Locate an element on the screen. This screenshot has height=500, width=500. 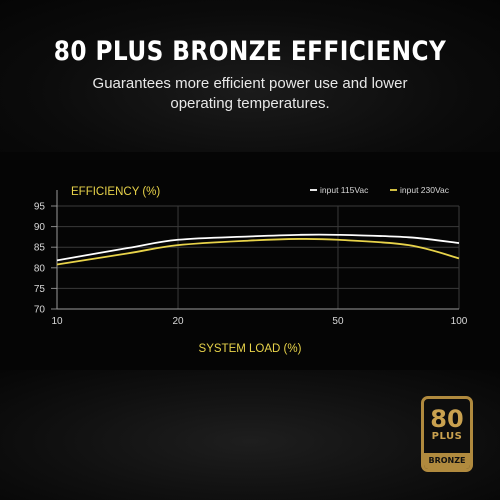
legend-label: input 230Vac is located at coordinates (425, 190).